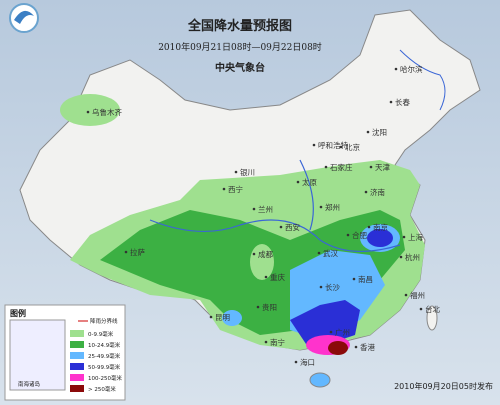 The width and height of the screenshot is (500, 405). Describe the element at coordinates (377, 192) in the screenshot. I see `city-label: 济南` at that location.